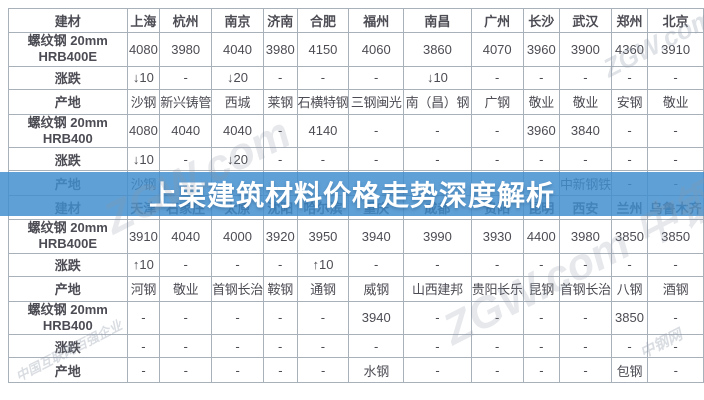 This screenshot has height=400, width=704. Describe the element at coordinates (356, 77) in the screenshot. I see `change-row: 涨跌 ↓10- ↓20- - - ↓10- - - - -` at that location.